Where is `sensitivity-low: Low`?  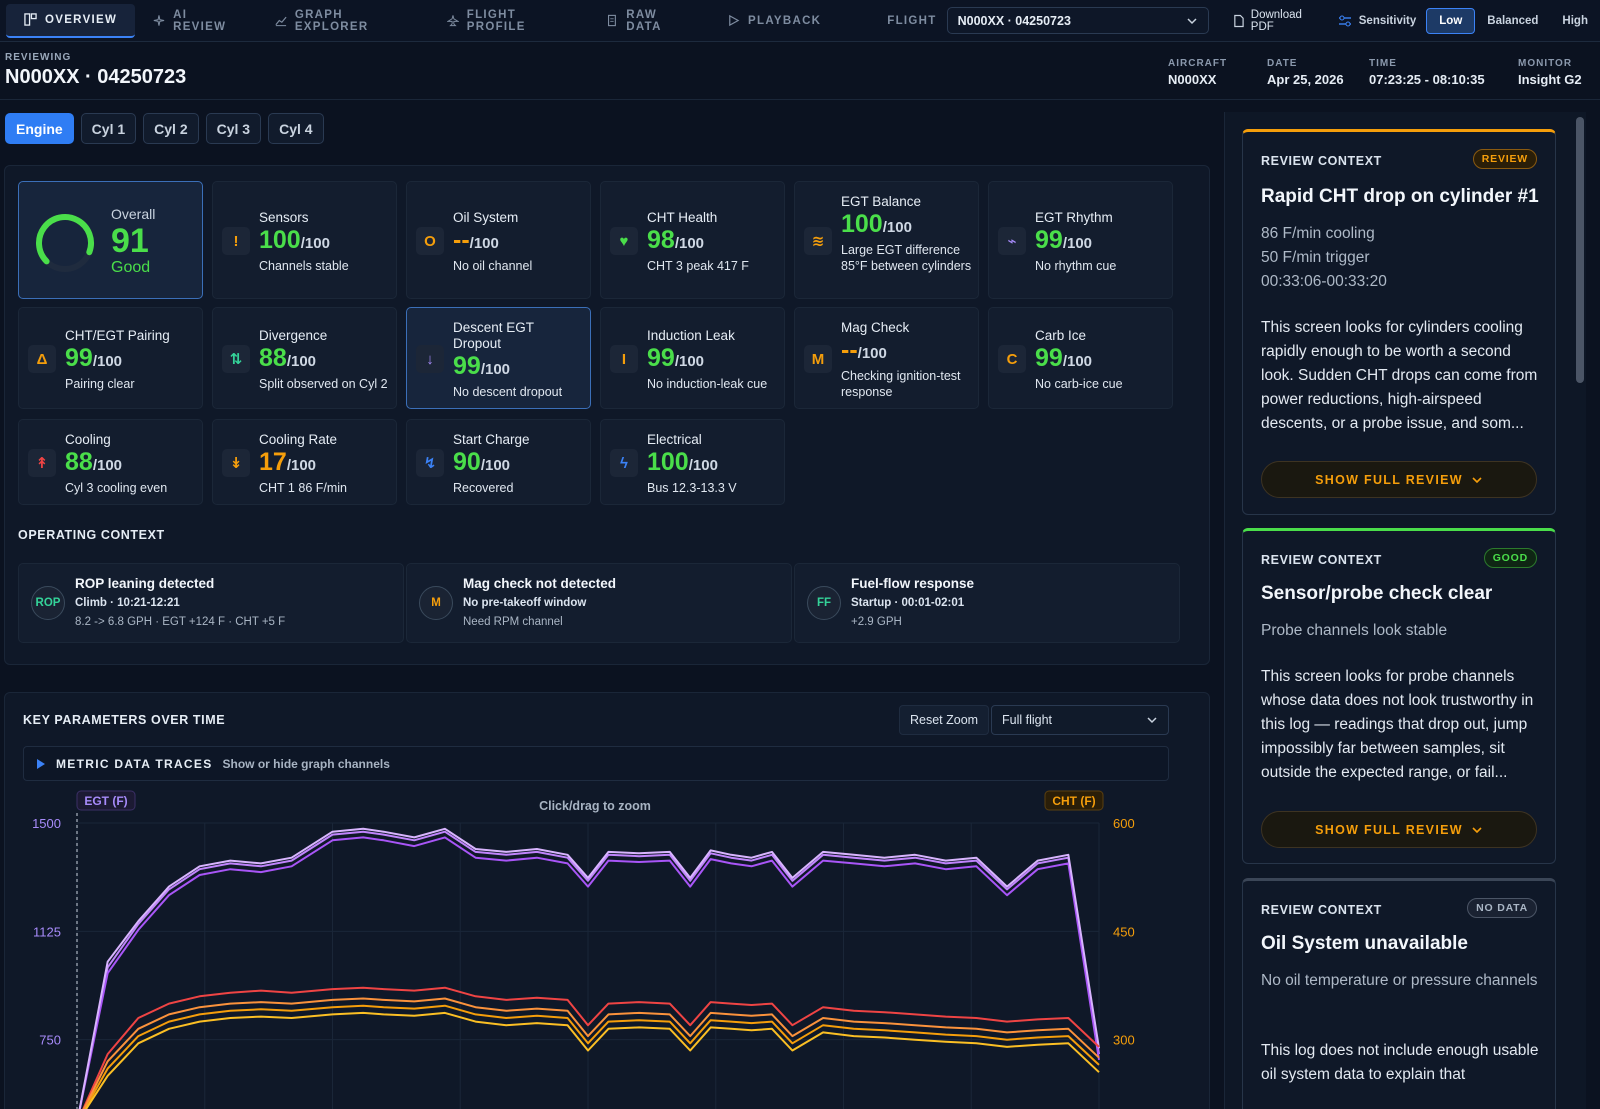
sensitivity-low: Low is located at coordinates (1451, 20).